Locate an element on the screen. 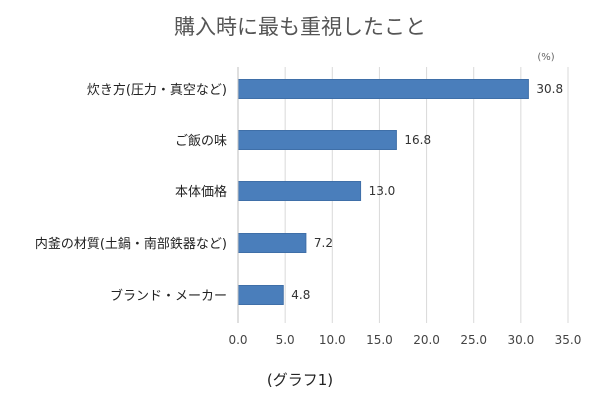  unit-label: (%) is located at coordinates (545, 57).